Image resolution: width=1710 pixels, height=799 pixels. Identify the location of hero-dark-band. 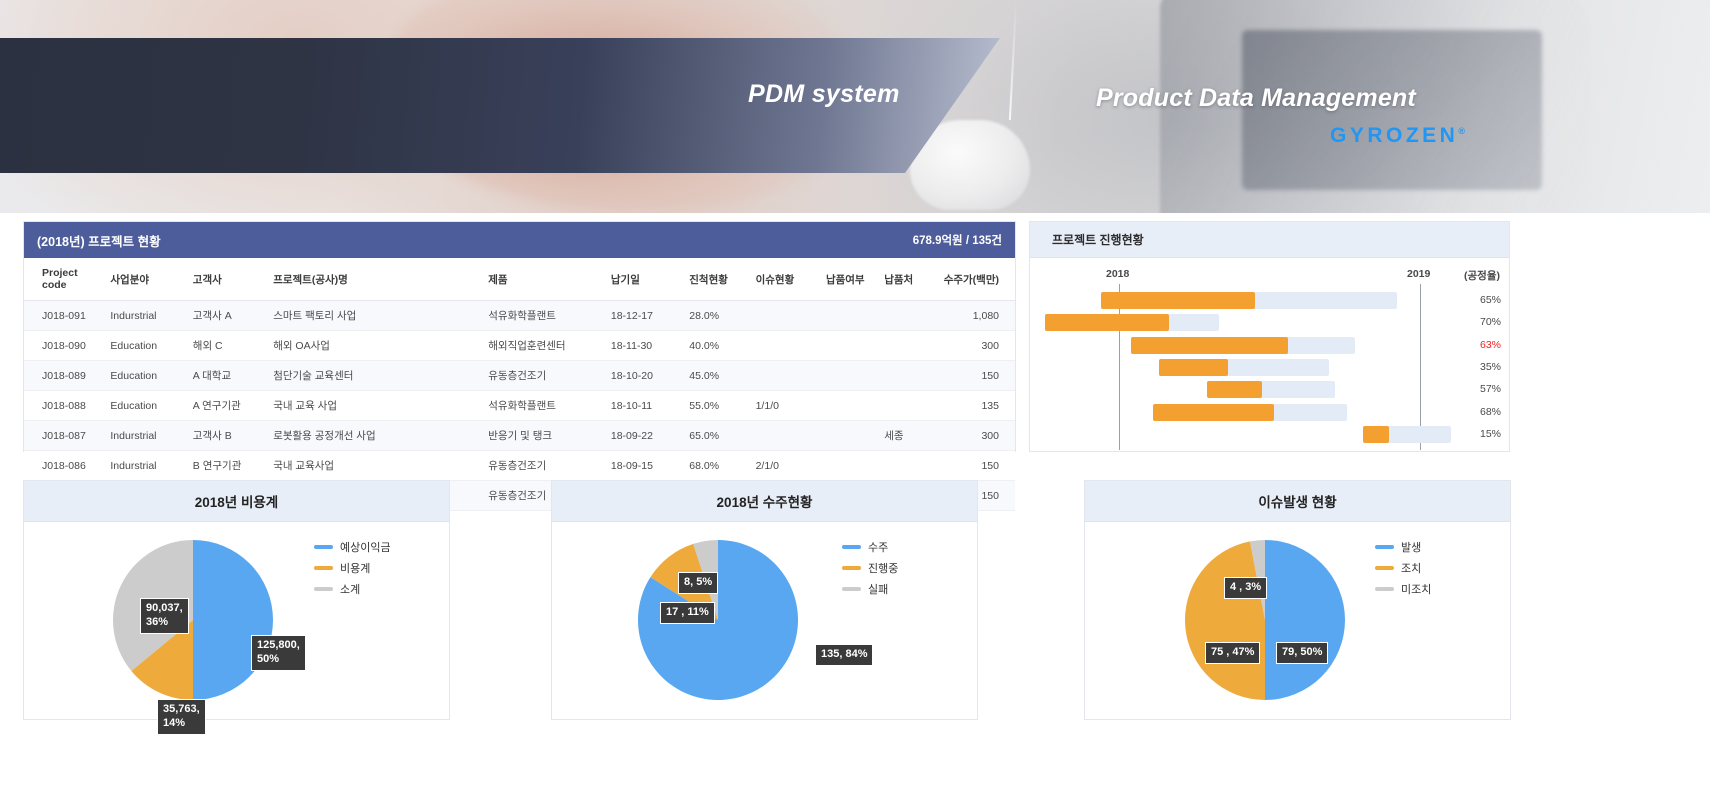
(500, 105).